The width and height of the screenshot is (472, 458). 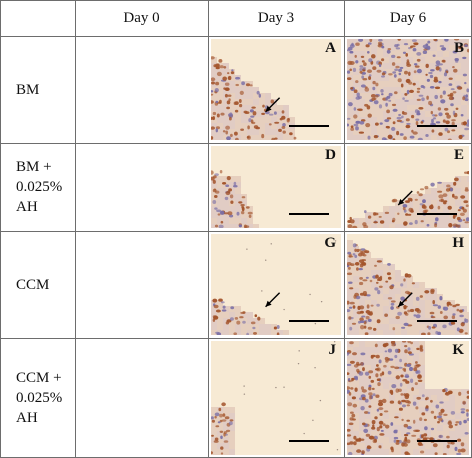 I want to click on micrograph-panel-b: B, so click(x=408, y=89).